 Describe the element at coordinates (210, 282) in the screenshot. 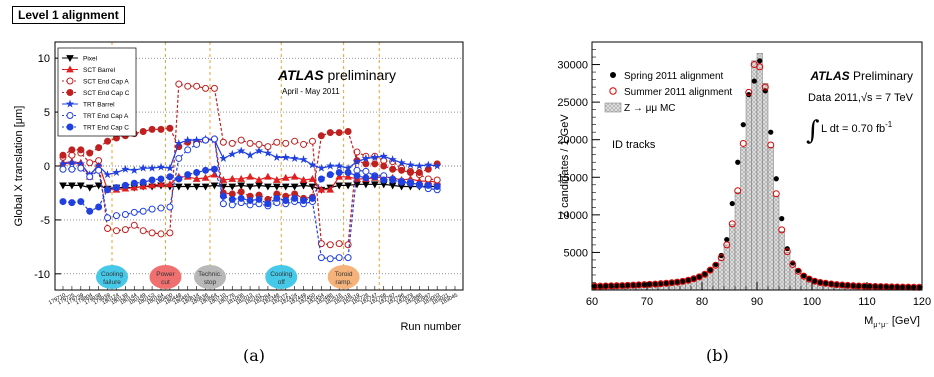

I see `event-label: stop` at that location.